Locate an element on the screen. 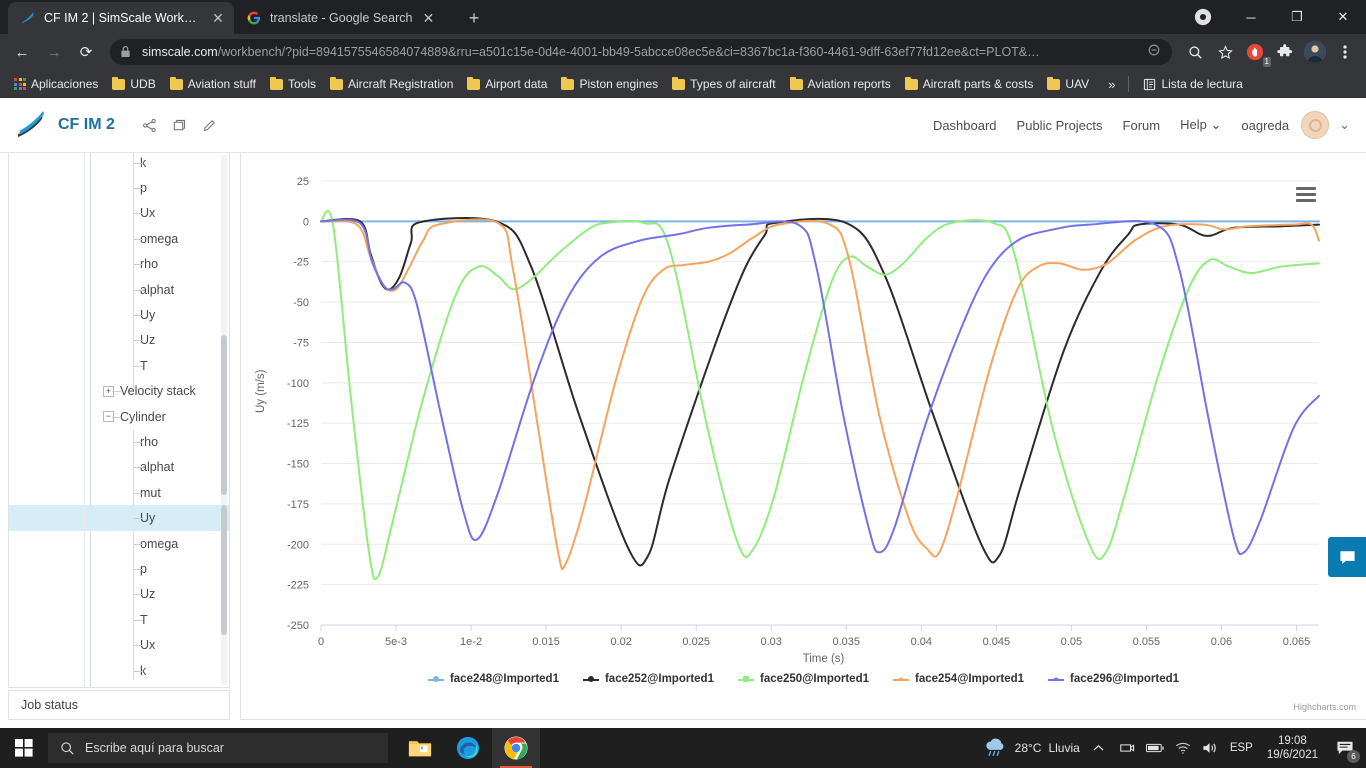 The image size is (1366, 768). clock: 19:08 19/6/2021 is located at coordinates (1292, 748).